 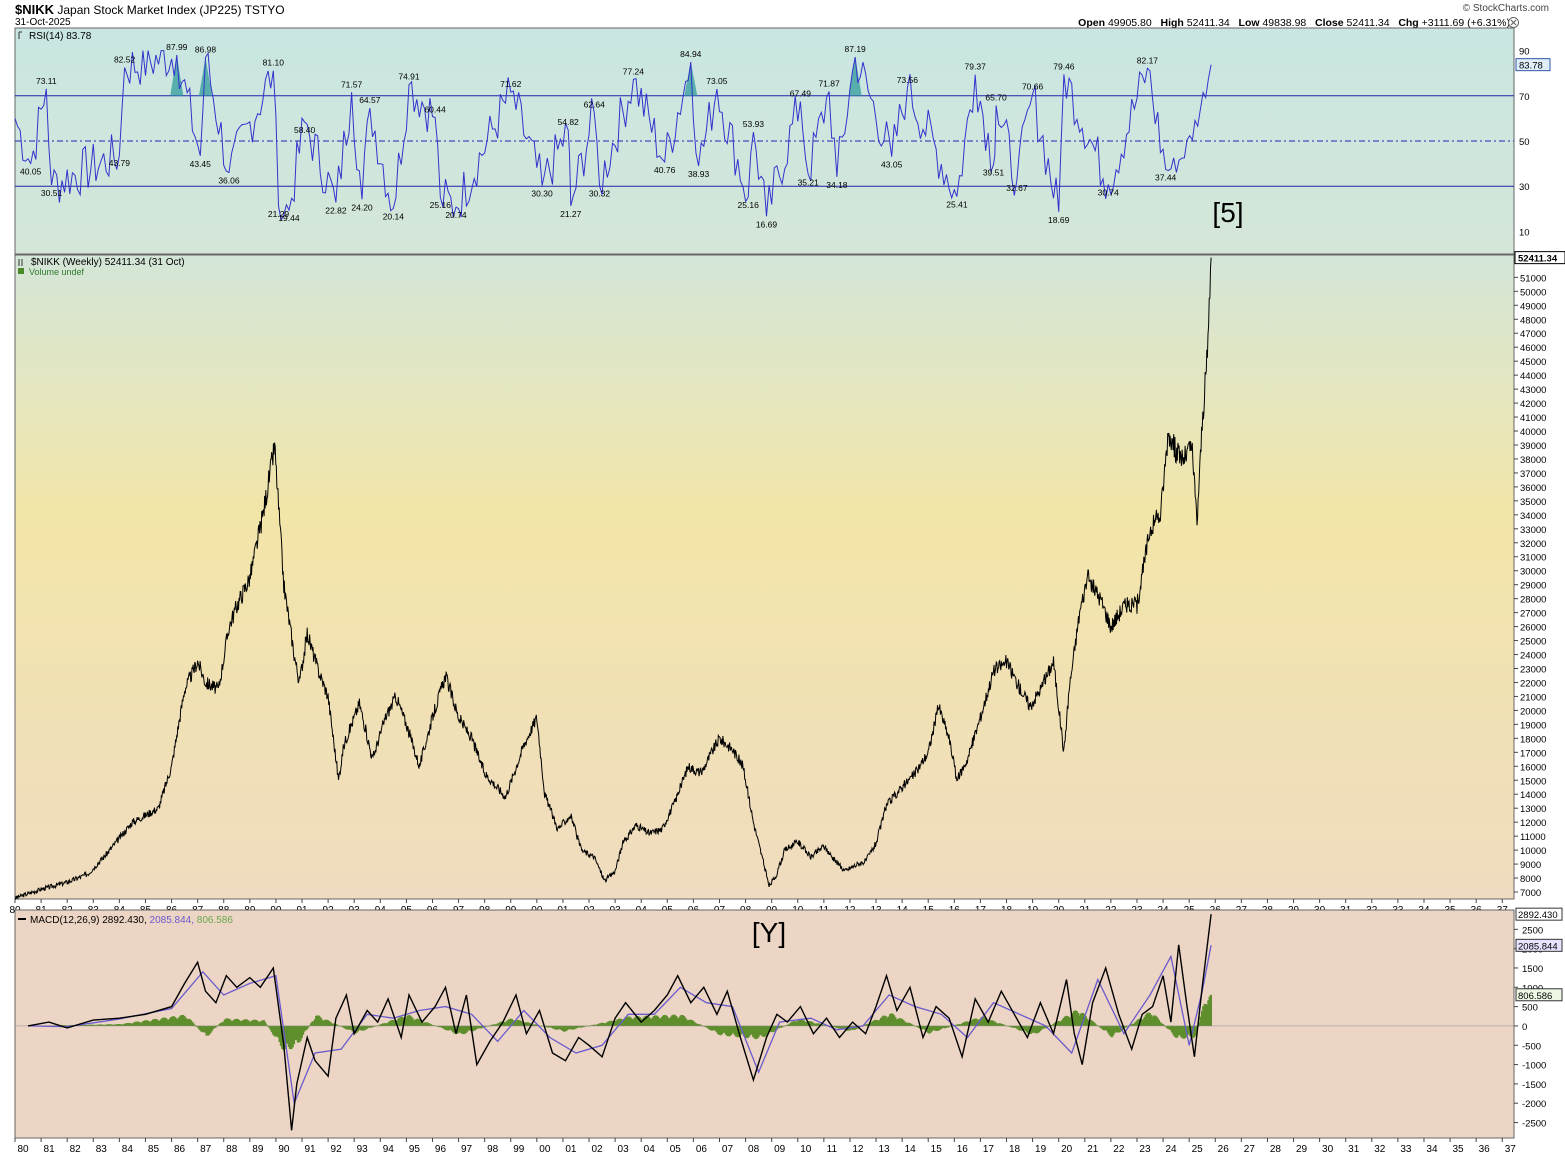 I want to click on rsi-peak-label: 81.10, so click(x=274, y=63).